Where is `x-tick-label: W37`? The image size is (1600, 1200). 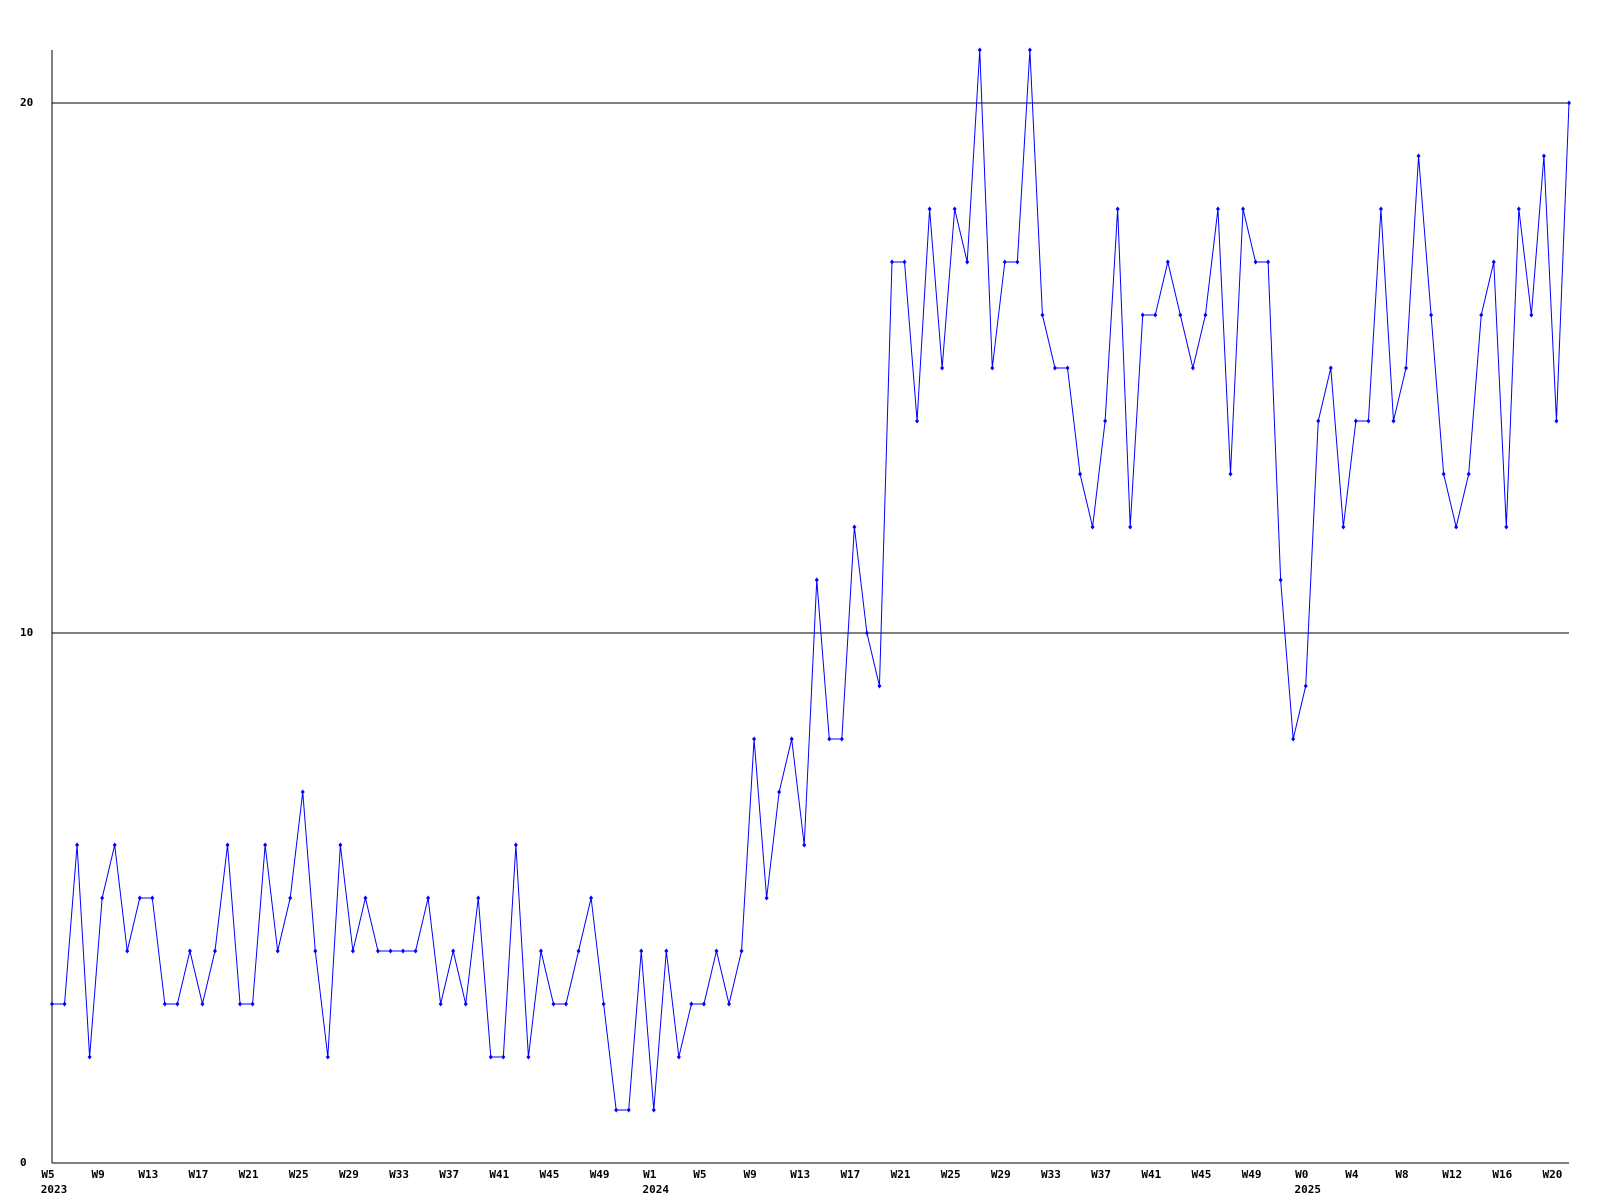 x-tick-label: W37 is located at coordinates (449, 1174).